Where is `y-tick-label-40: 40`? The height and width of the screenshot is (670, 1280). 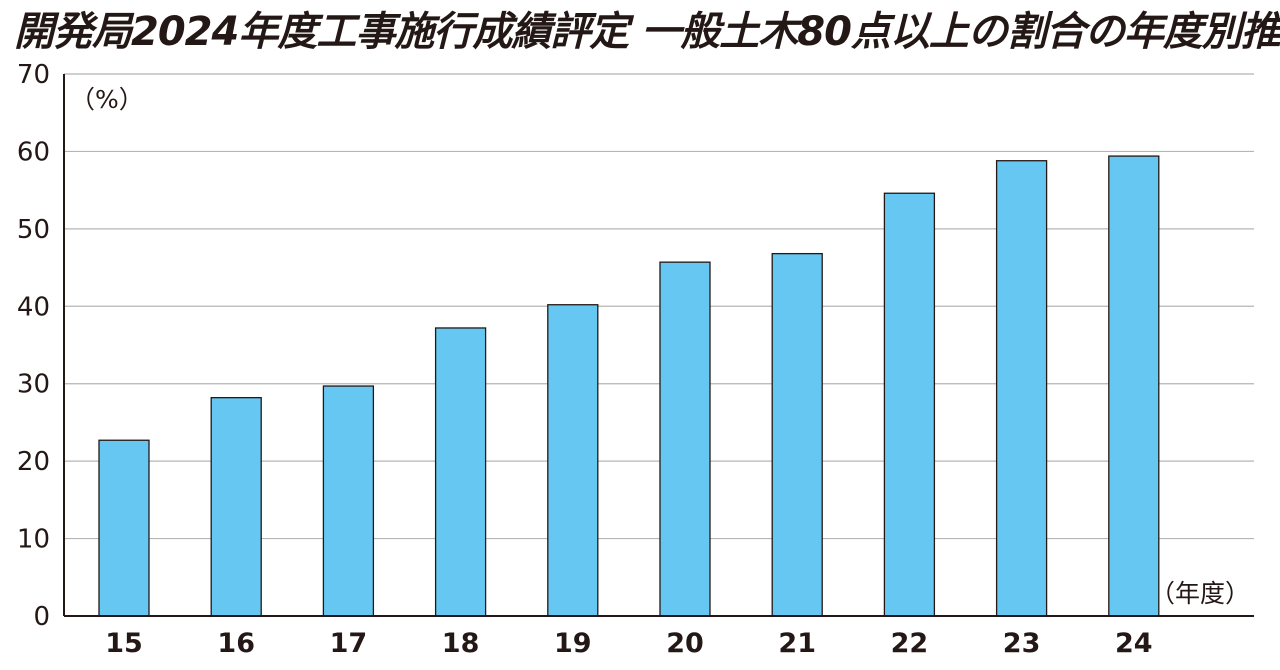
y-tick-label-40: 40 is located at coordinates (33, 307).